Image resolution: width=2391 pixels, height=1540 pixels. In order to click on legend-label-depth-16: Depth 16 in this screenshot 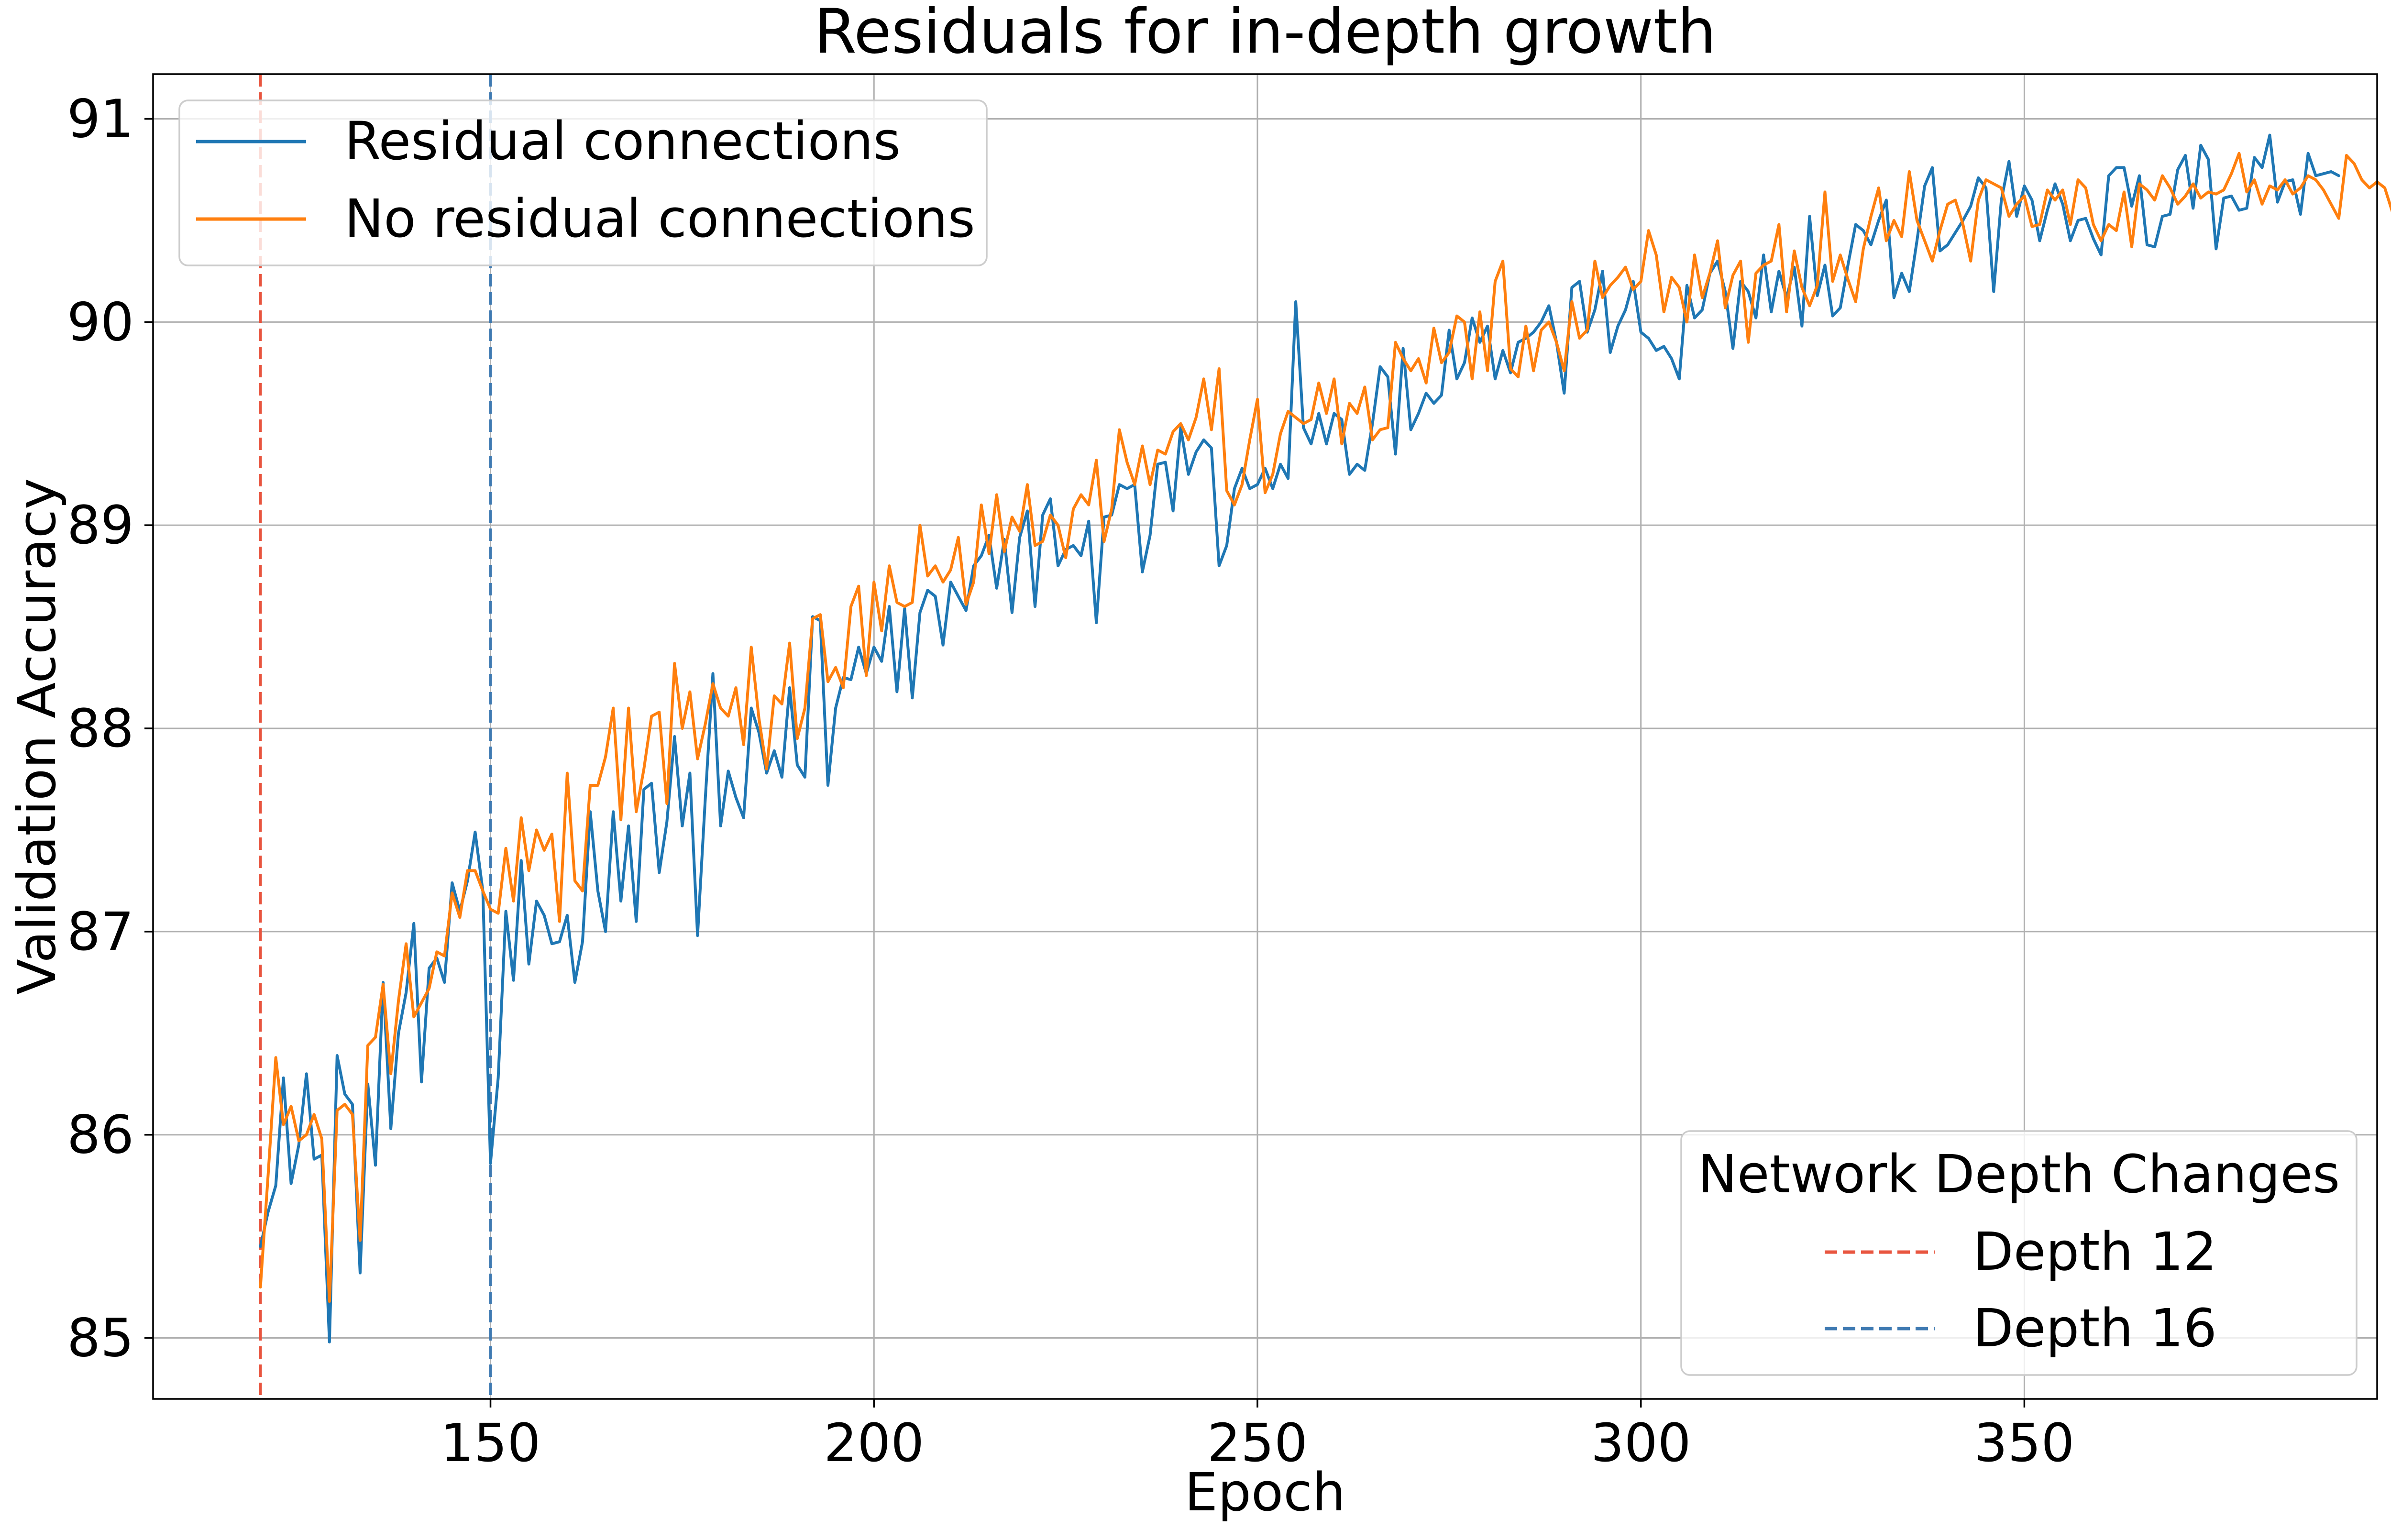, I will do `click(2095, 1328)`.